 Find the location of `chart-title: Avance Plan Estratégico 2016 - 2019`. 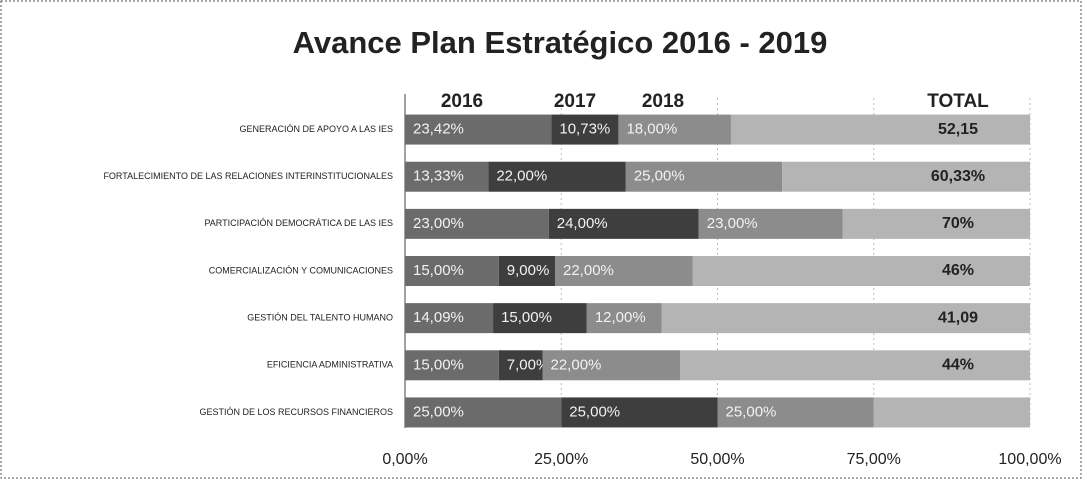

chart-title: Avance Plan Estratégico 2016 - 2019 is located at coordinates (560, 42).